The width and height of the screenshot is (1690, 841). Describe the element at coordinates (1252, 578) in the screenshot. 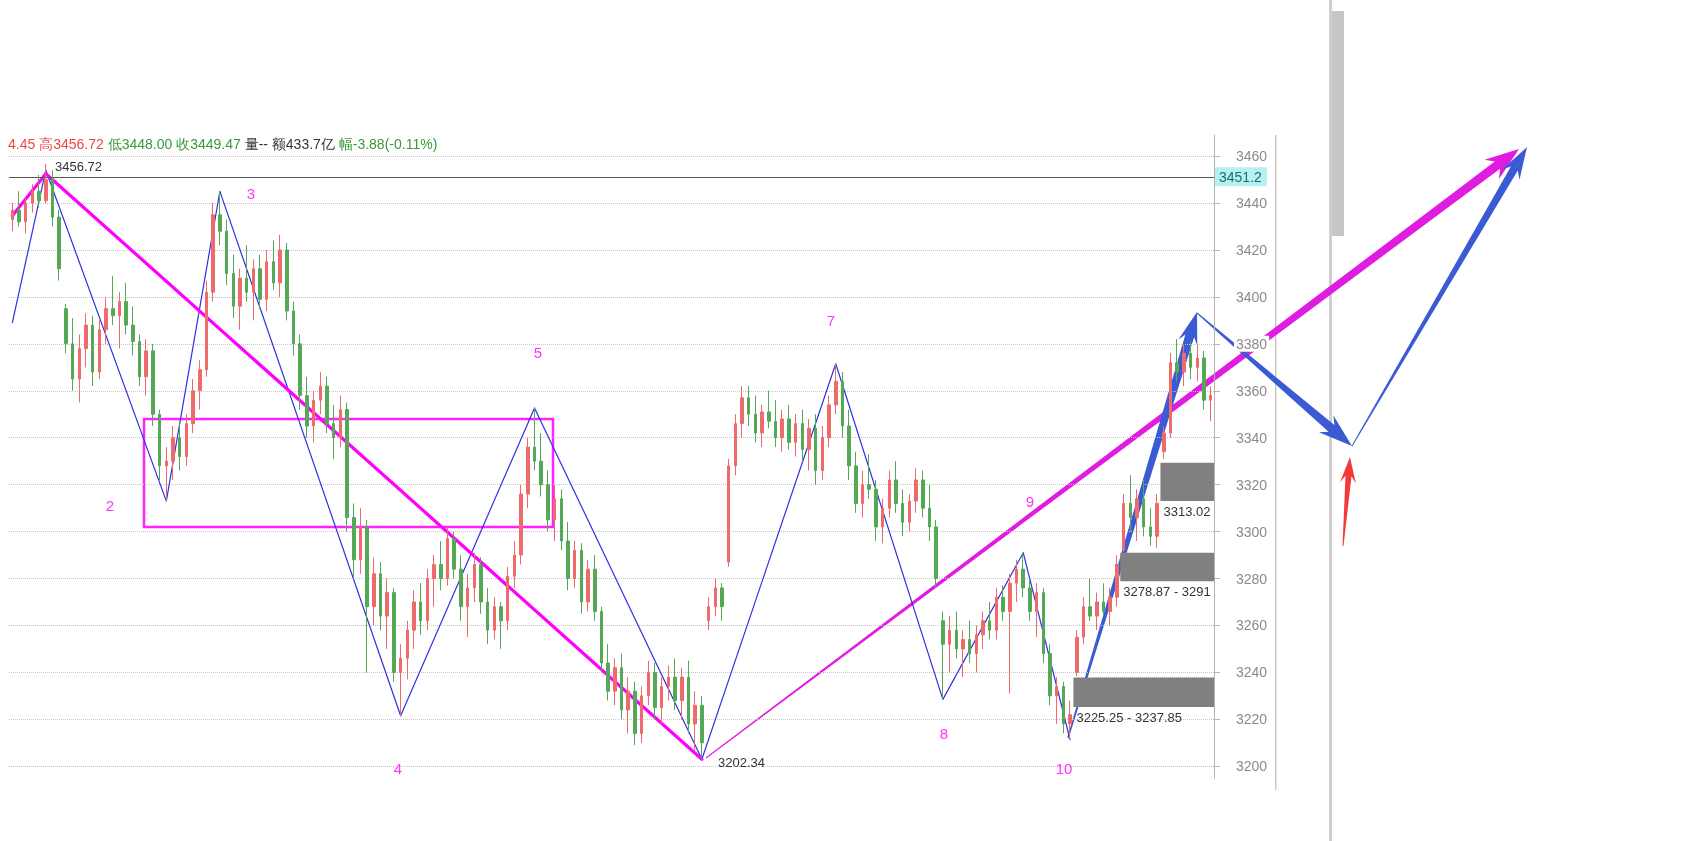

I see `y-tick-label: 3280` at that location.